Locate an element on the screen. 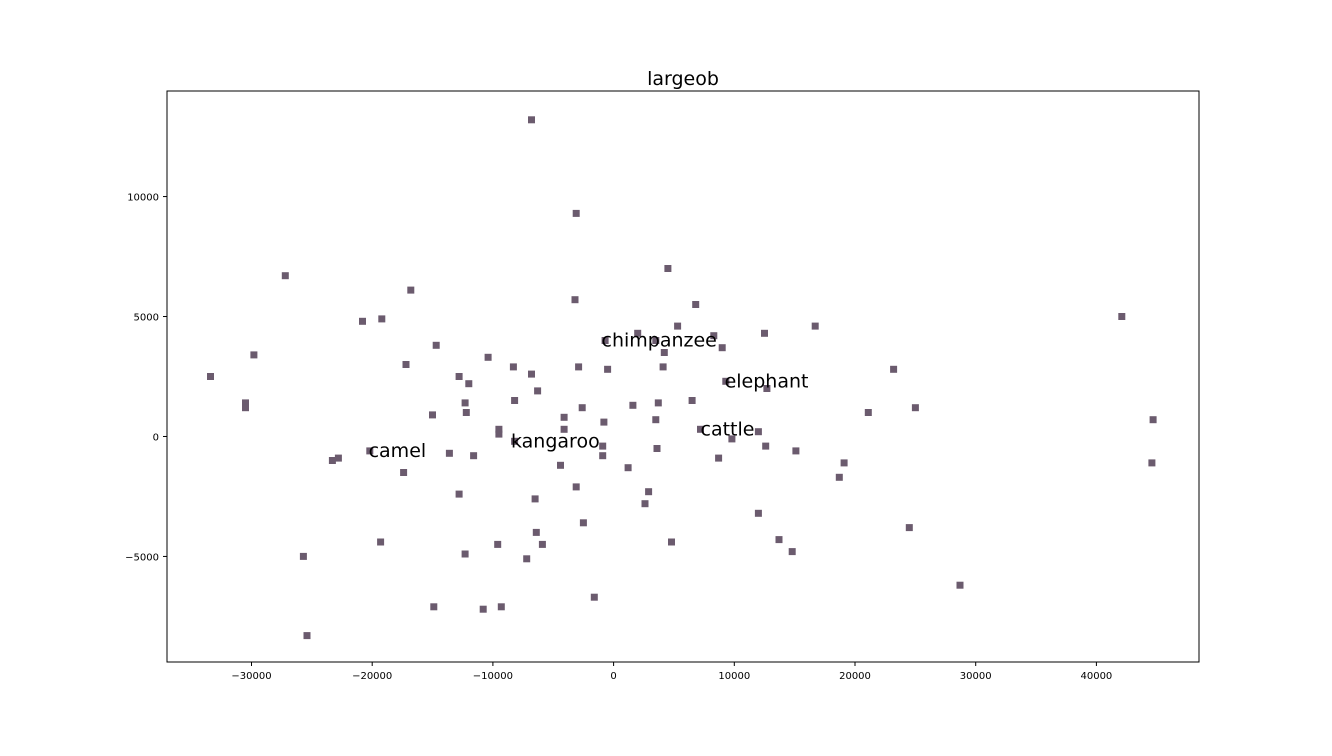 The image size is (1332, 756). y-tick-label: −5000 is located at coordinates (142, 557).